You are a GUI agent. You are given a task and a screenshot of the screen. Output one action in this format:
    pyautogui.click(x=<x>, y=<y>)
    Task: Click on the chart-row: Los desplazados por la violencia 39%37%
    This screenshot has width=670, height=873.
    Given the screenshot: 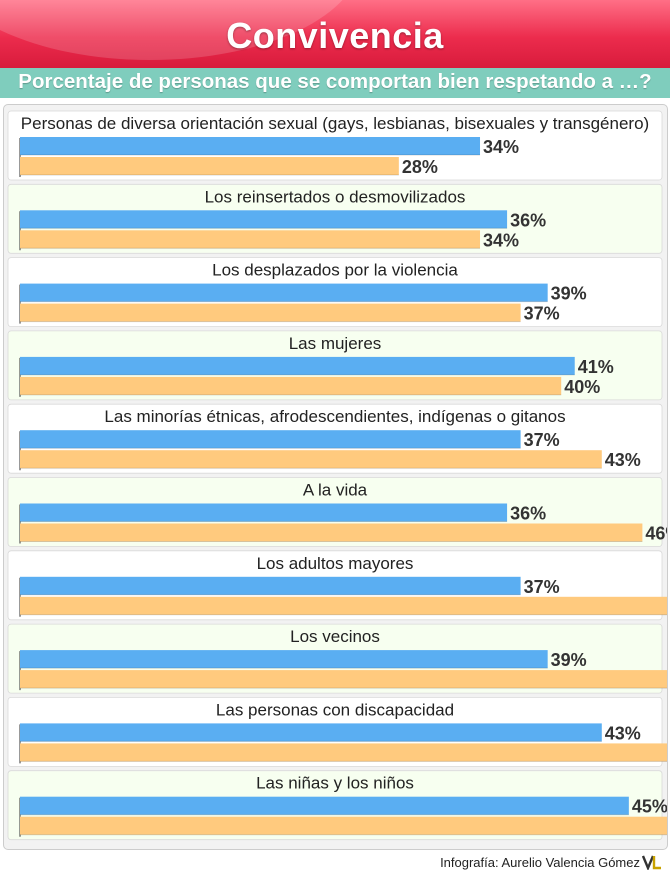 What is the action you would take?
    pyautogui.click(x=335, y=292)
    